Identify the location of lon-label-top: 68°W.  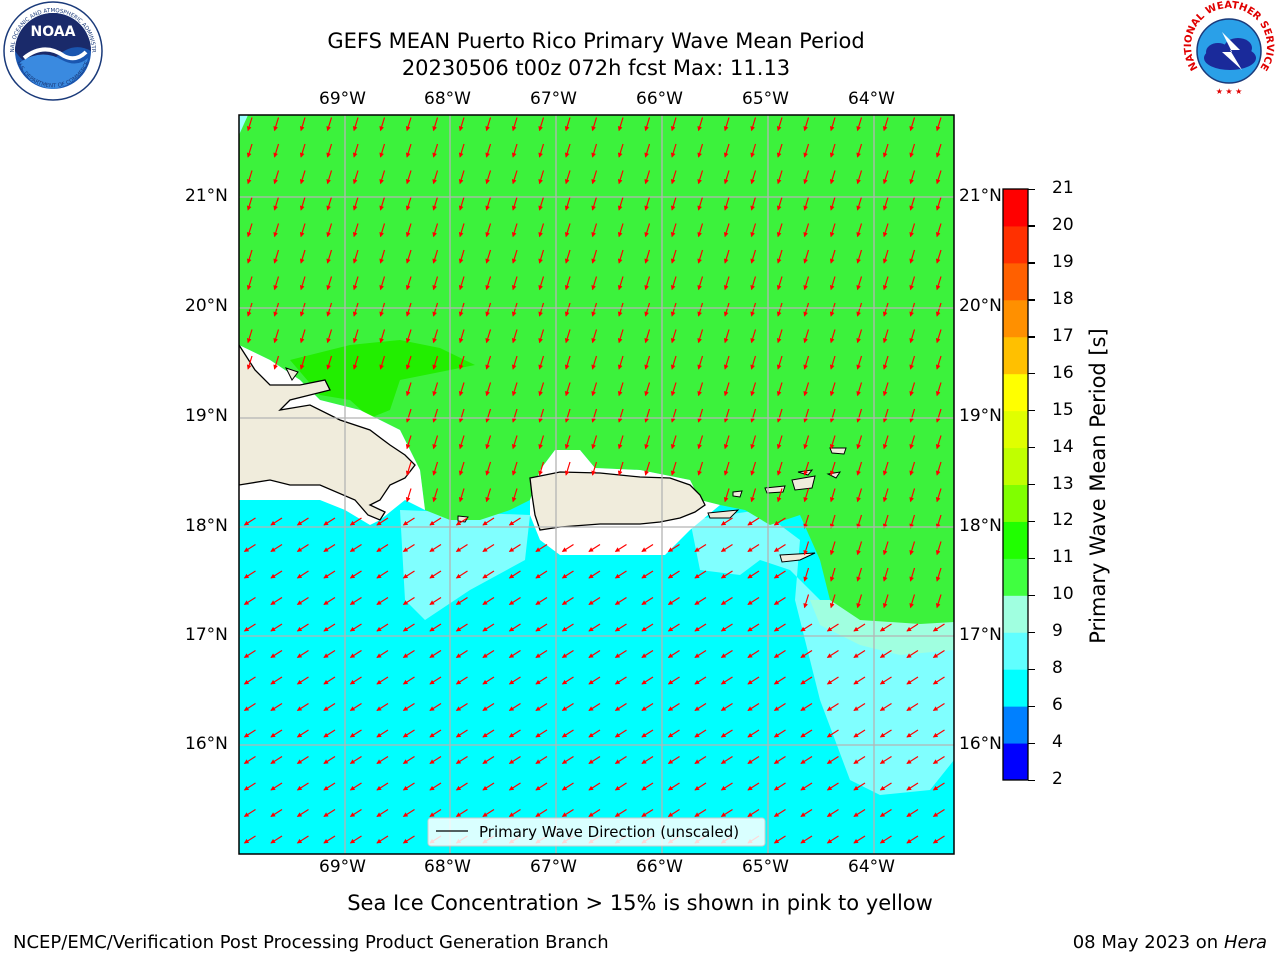
(447, 99).